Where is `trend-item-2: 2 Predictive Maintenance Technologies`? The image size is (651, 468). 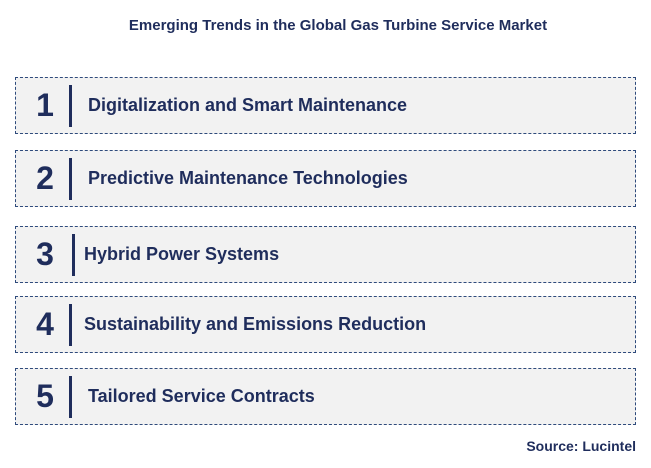
trend-item-2: 2 Predictive Maintenance Technologies is located at coordinates (325, 178).